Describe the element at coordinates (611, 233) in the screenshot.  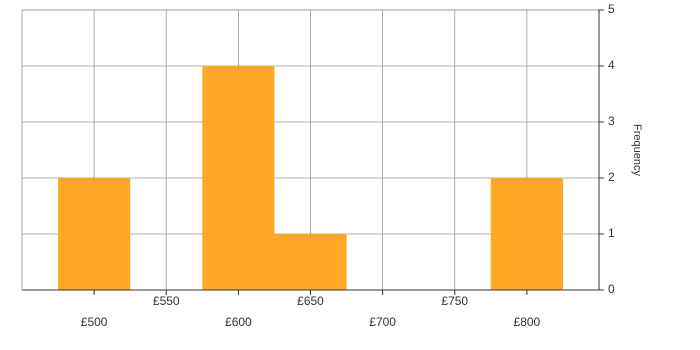
I see `y-tick-label: 1` at that location.